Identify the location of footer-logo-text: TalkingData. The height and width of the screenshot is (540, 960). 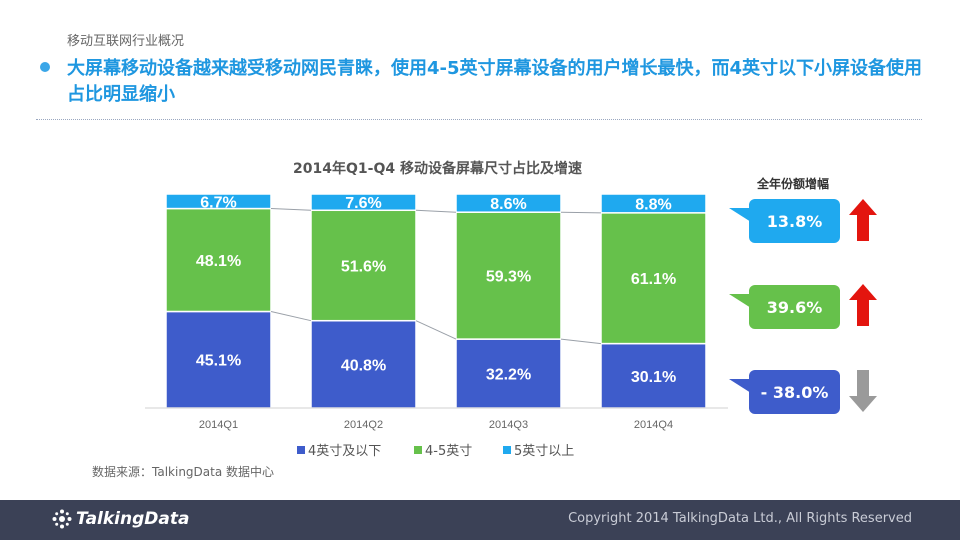
(133, 519).